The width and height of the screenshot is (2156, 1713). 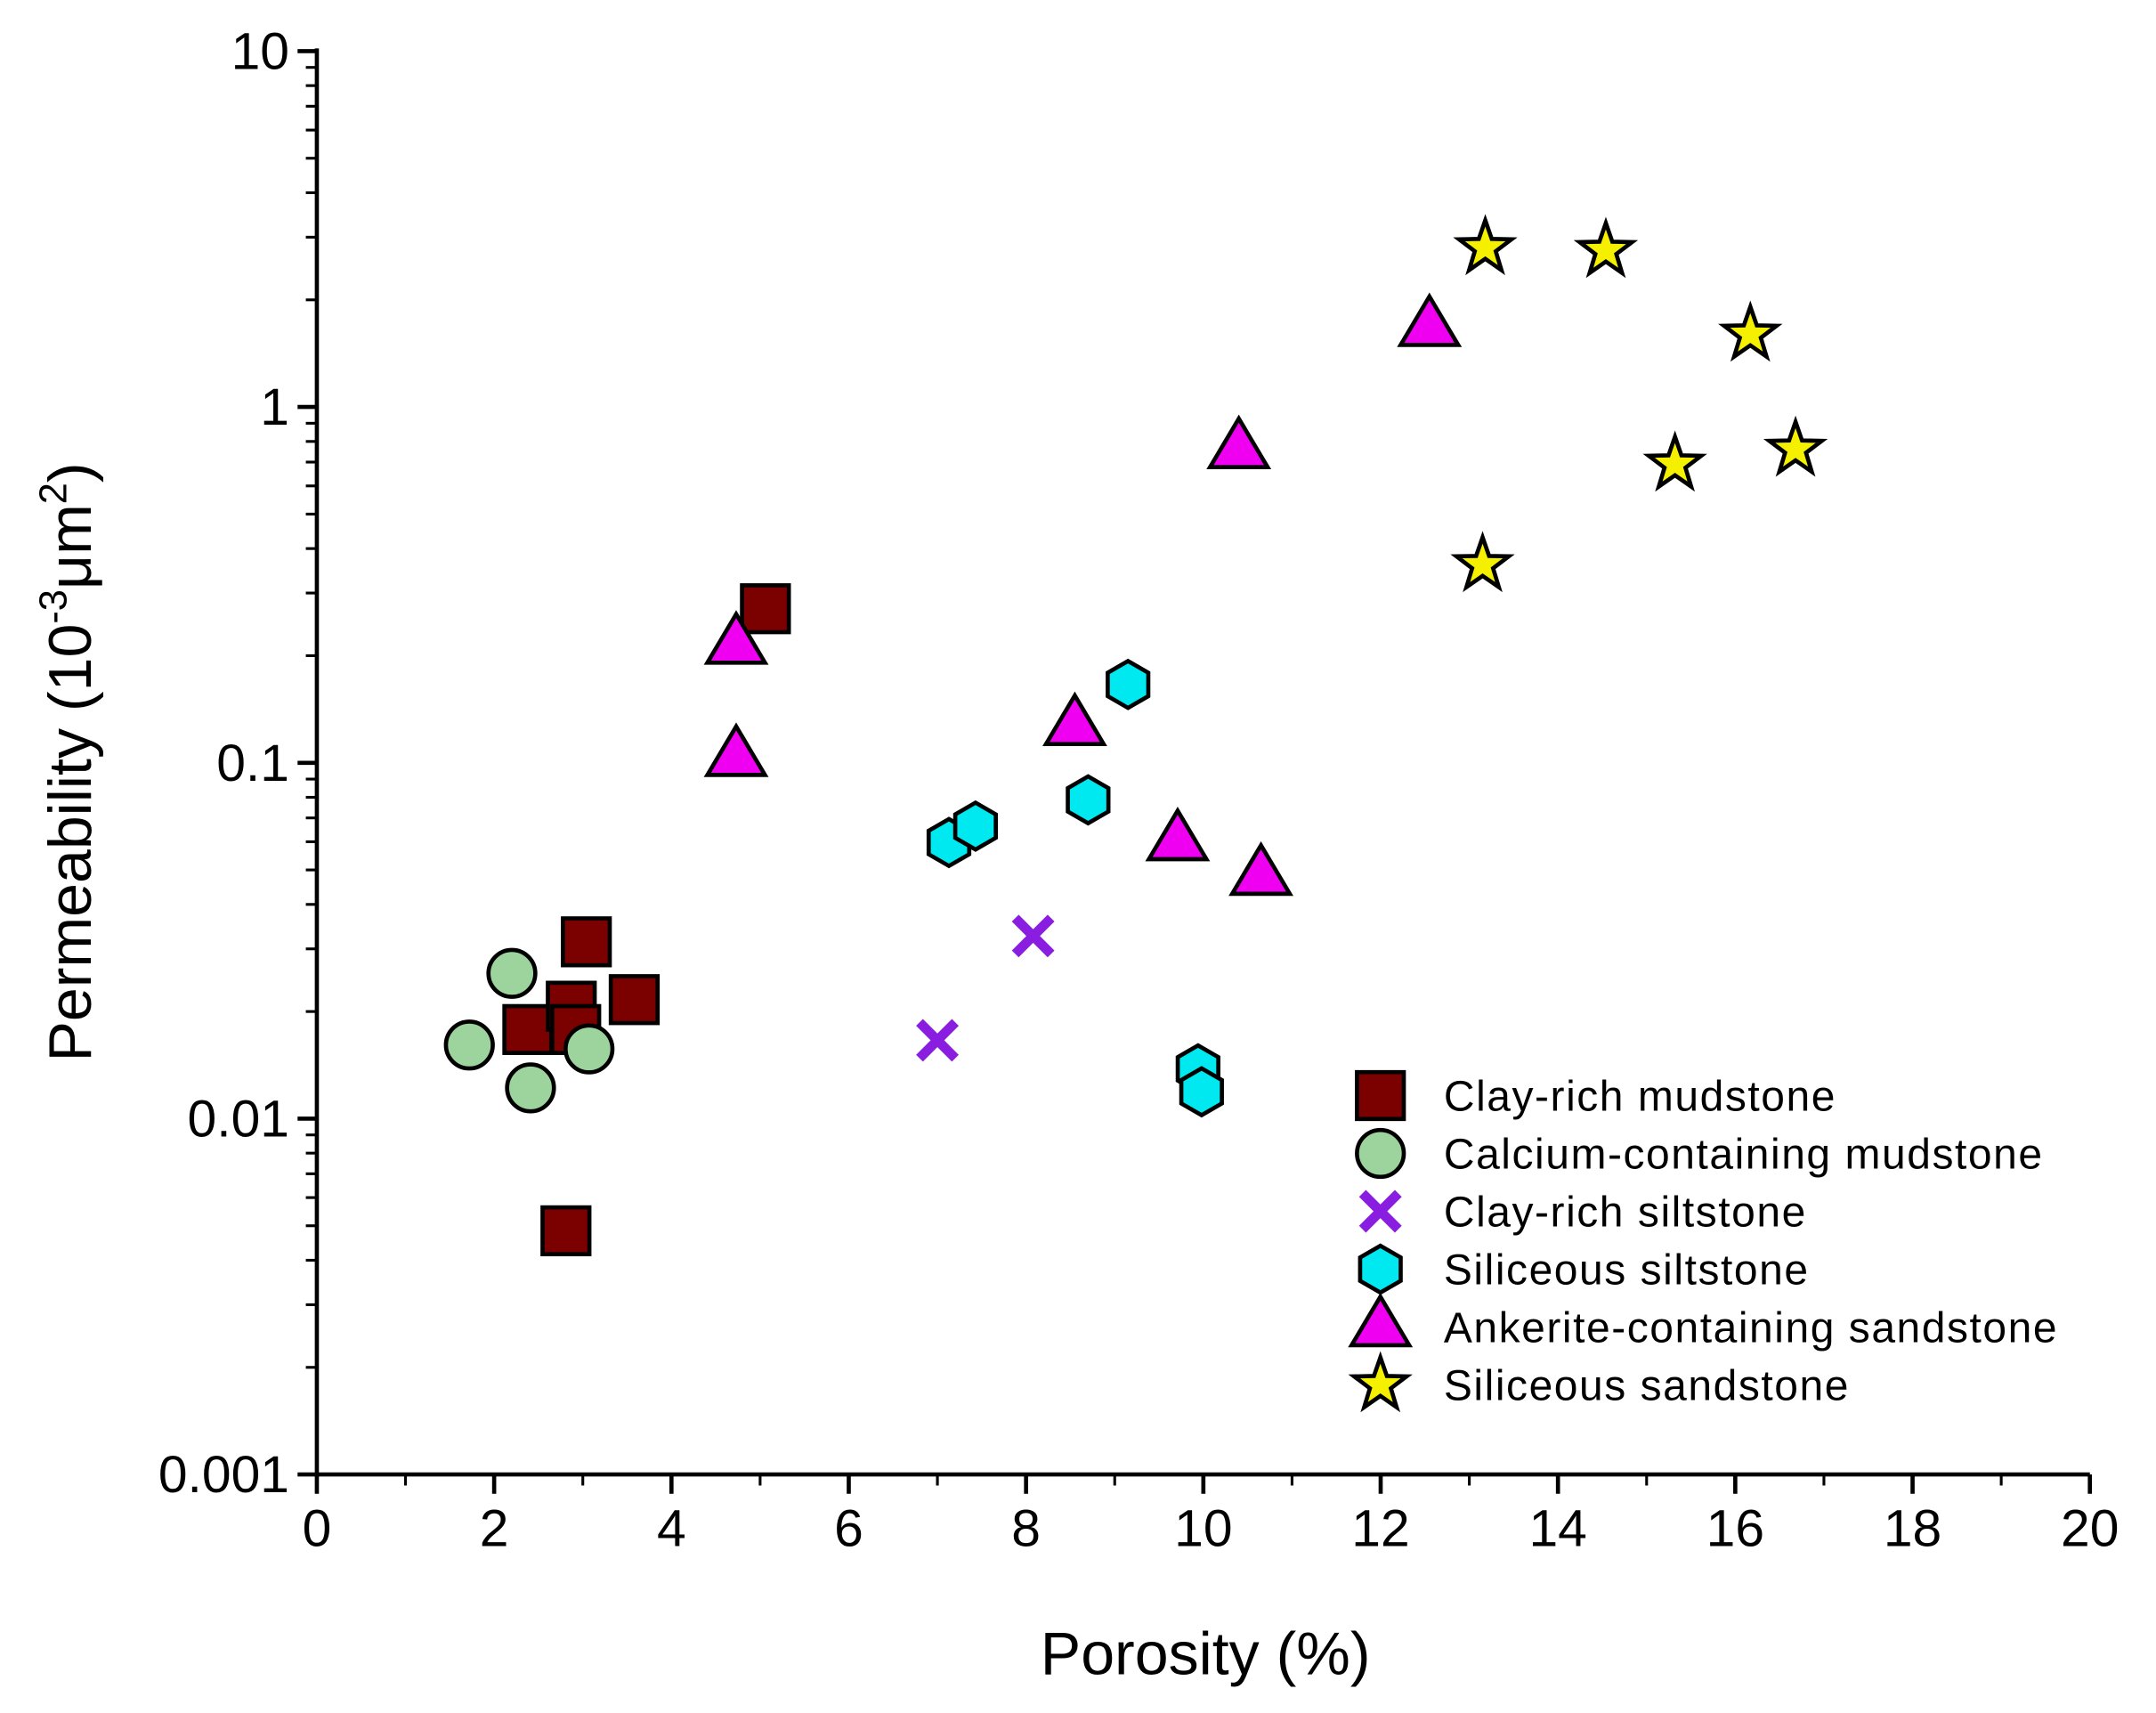 I want to click on series-siliceous-sandstone, so click(x=1639, y=403).